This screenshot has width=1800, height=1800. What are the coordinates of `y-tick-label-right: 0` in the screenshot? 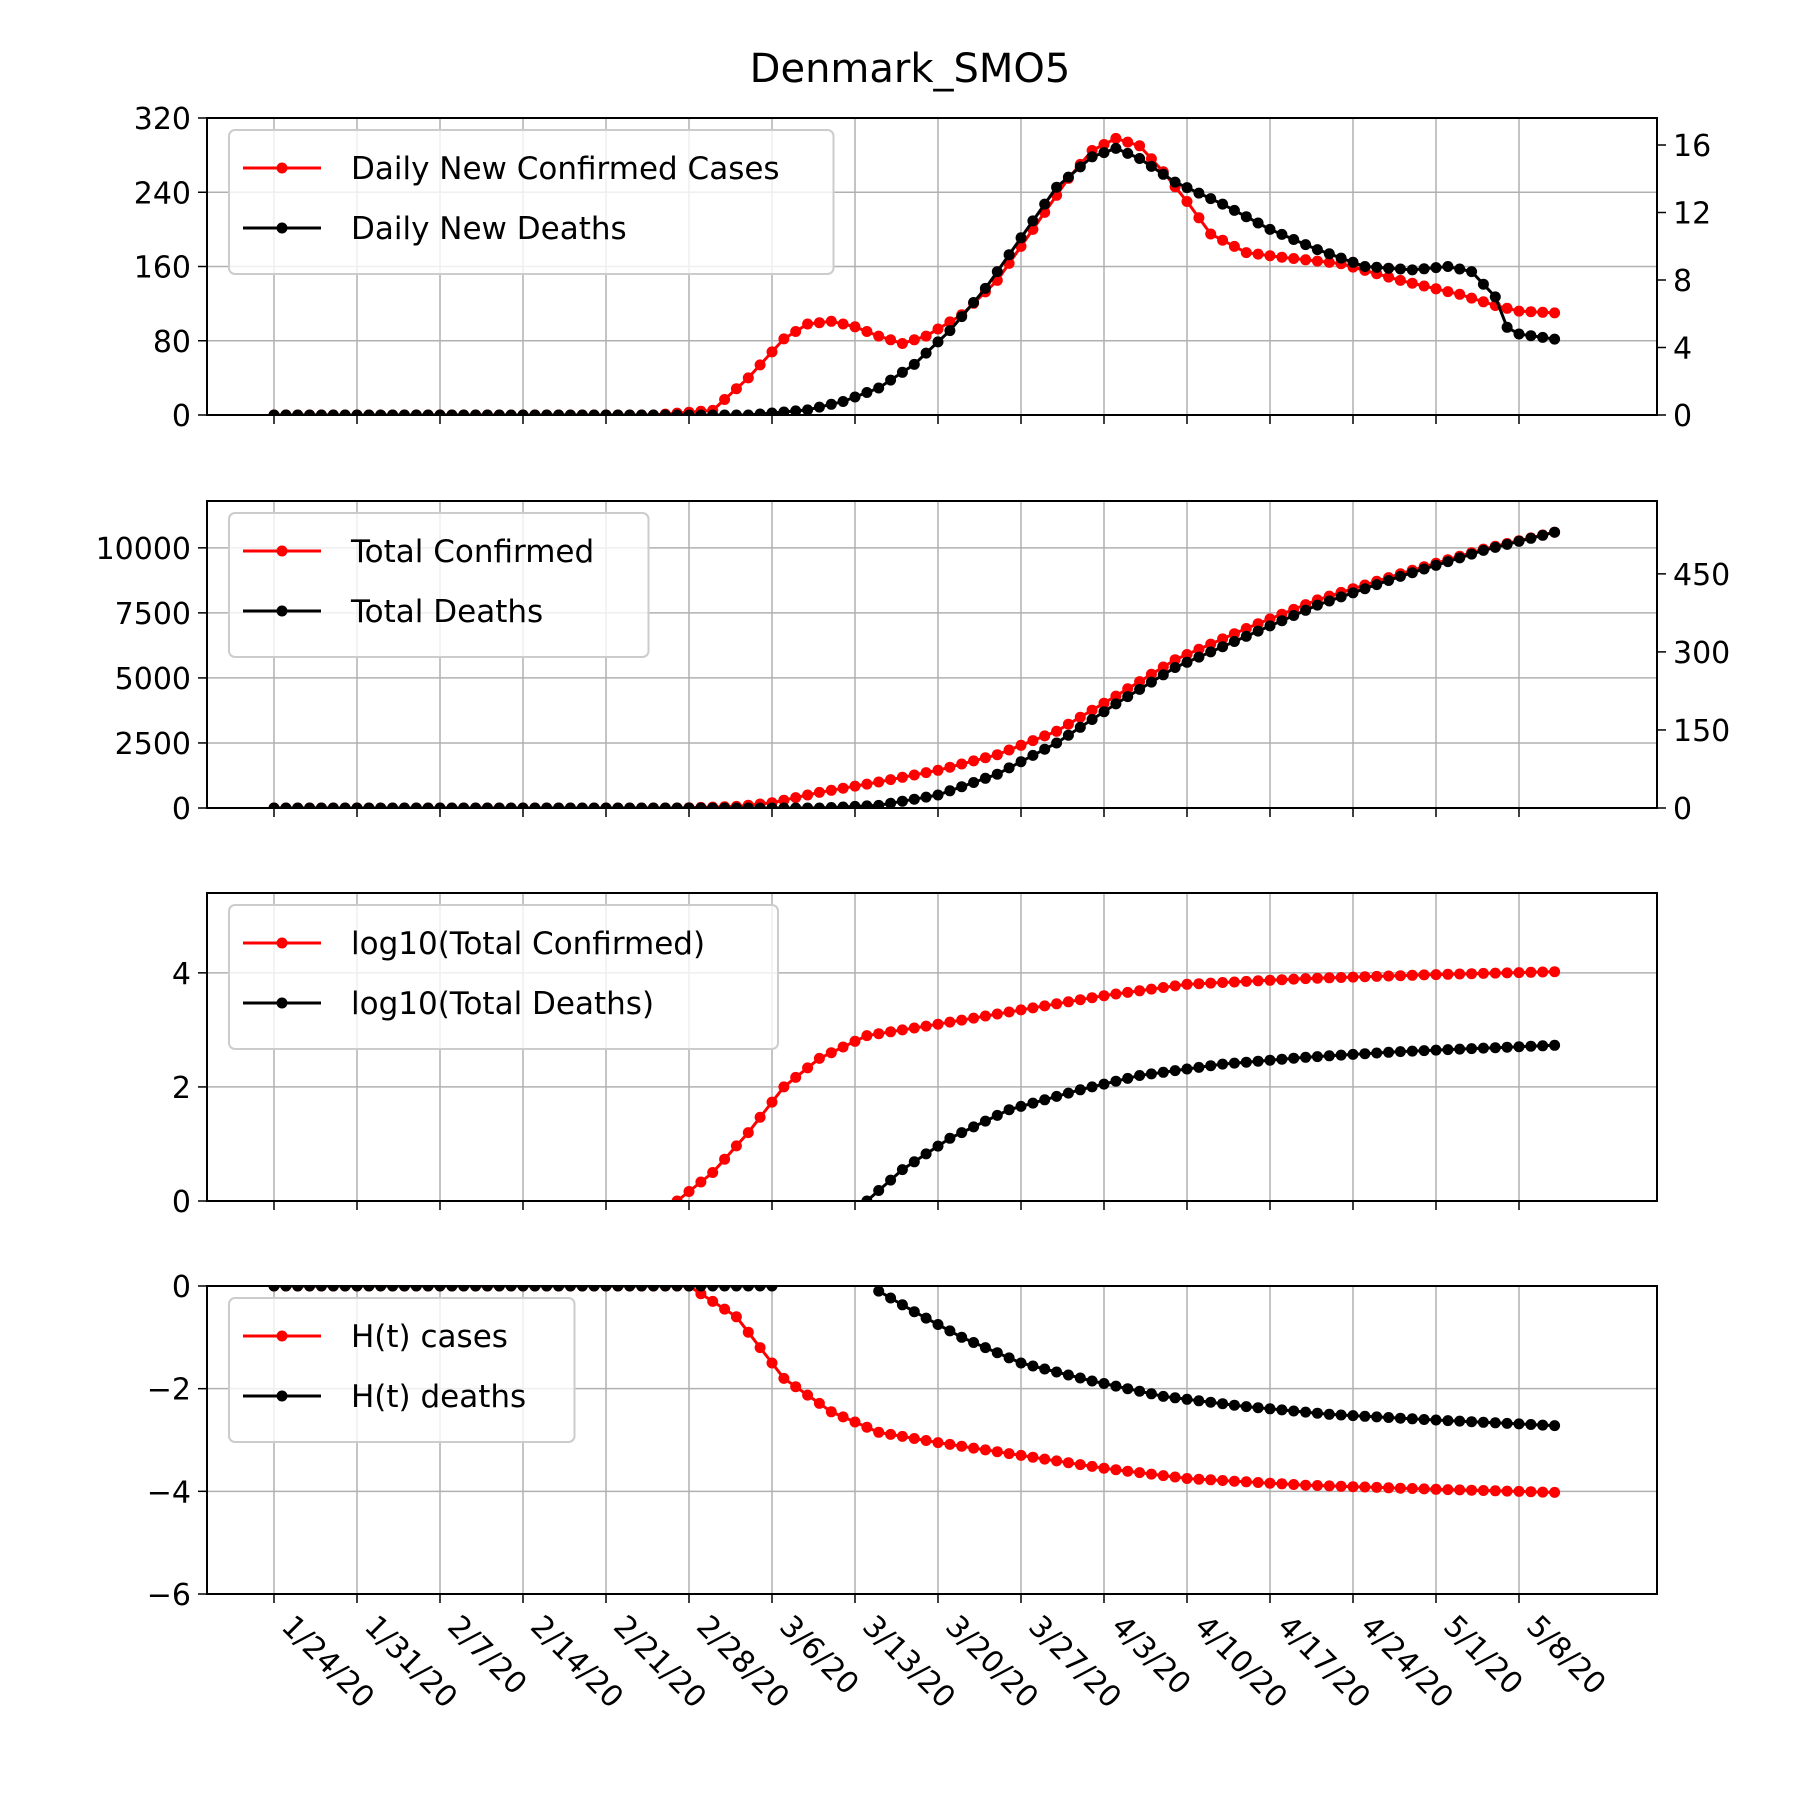 It's located at (1682, 416).